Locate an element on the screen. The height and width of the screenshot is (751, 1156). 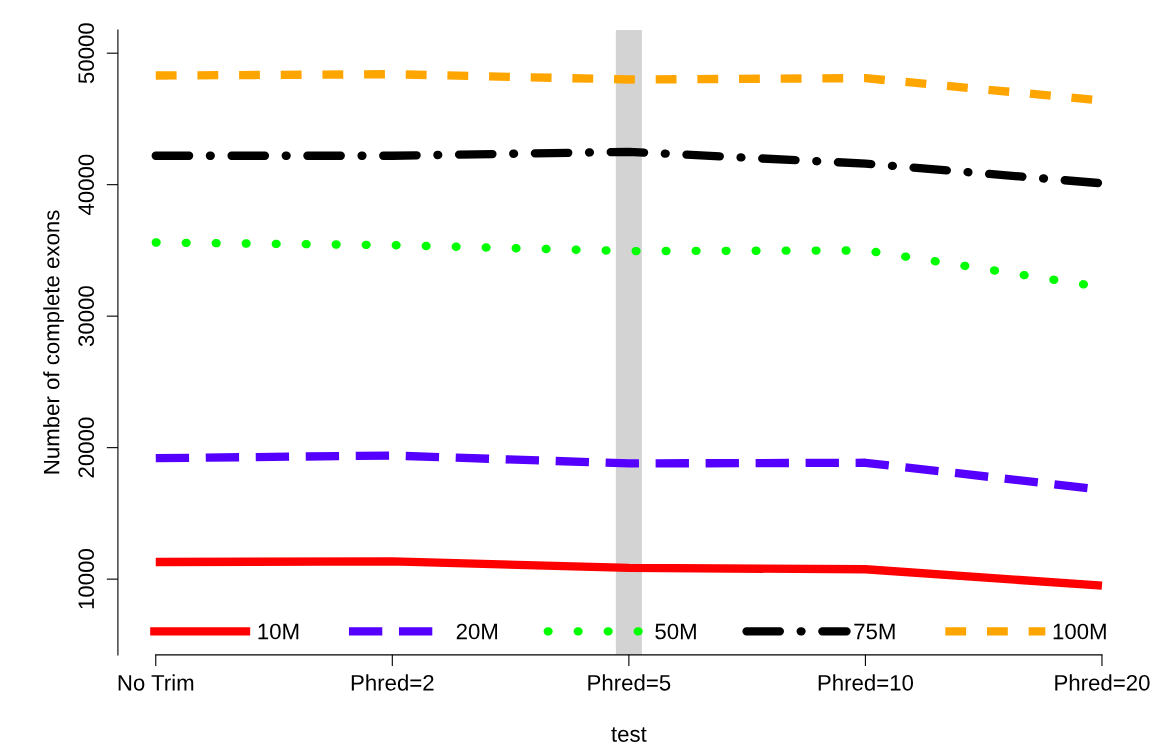
legend-label: 100M is located at coordinates (1079, 631).